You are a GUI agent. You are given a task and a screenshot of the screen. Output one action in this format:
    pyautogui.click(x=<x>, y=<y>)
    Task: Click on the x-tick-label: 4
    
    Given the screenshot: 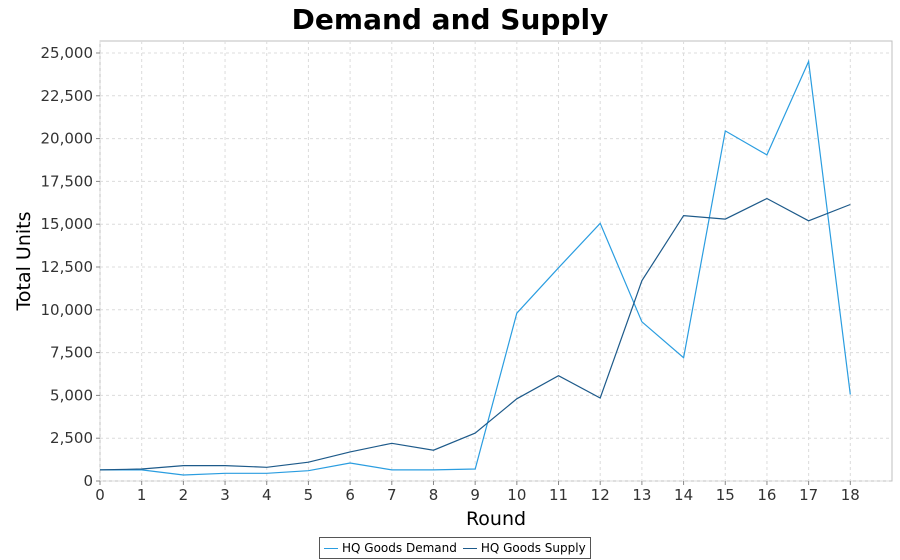 What is the action you would take?
    pyautogui.click(x=267, y=495)
    